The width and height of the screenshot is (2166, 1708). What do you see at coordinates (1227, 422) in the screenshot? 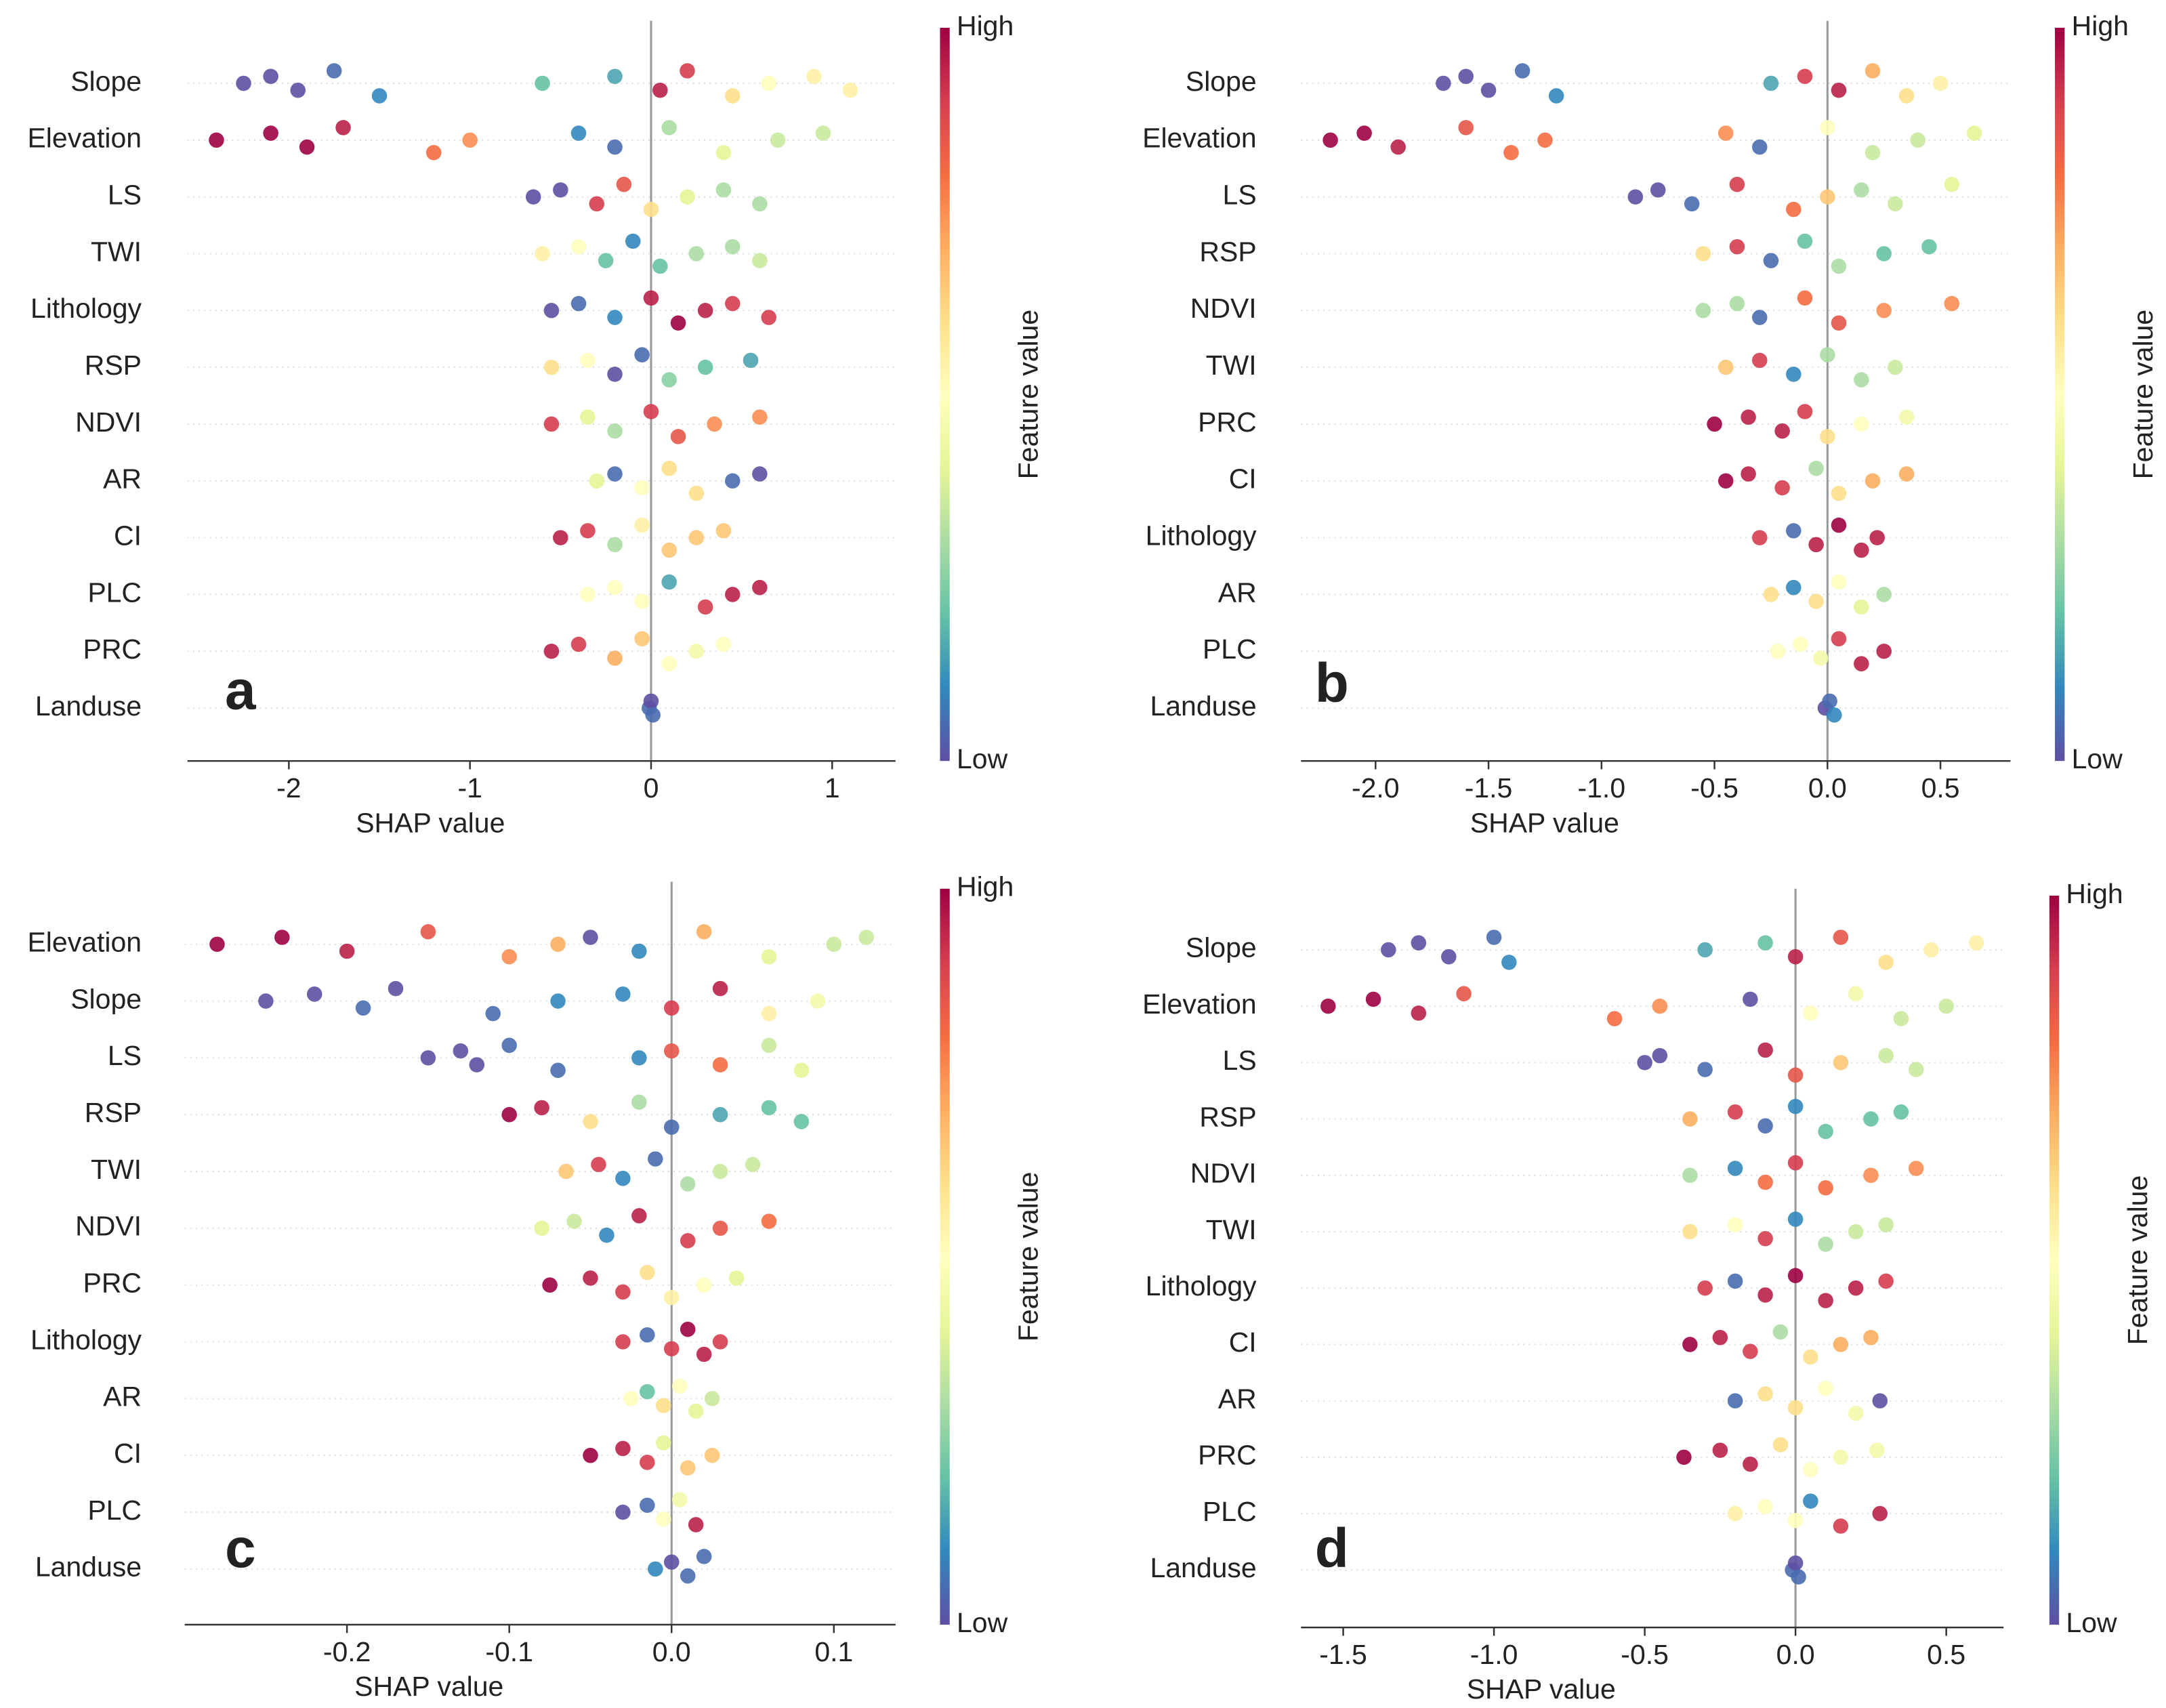
I see `feature-label: PRC` at bounding box center [1227, 422].